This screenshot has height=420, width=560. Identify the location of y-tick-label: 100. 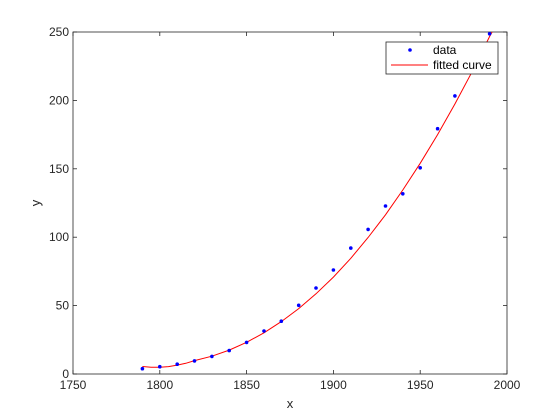
(59, 237).